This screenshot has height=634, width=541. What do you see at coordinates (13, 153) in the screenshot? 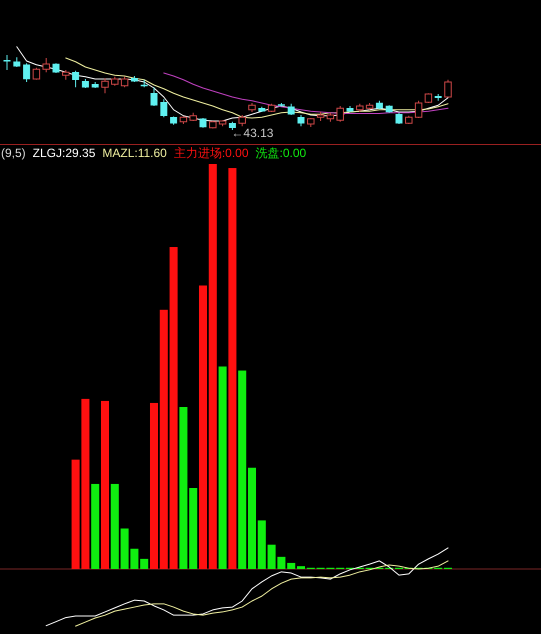
I see `chart-title: (9,5)` at bounding box center [13, 153].